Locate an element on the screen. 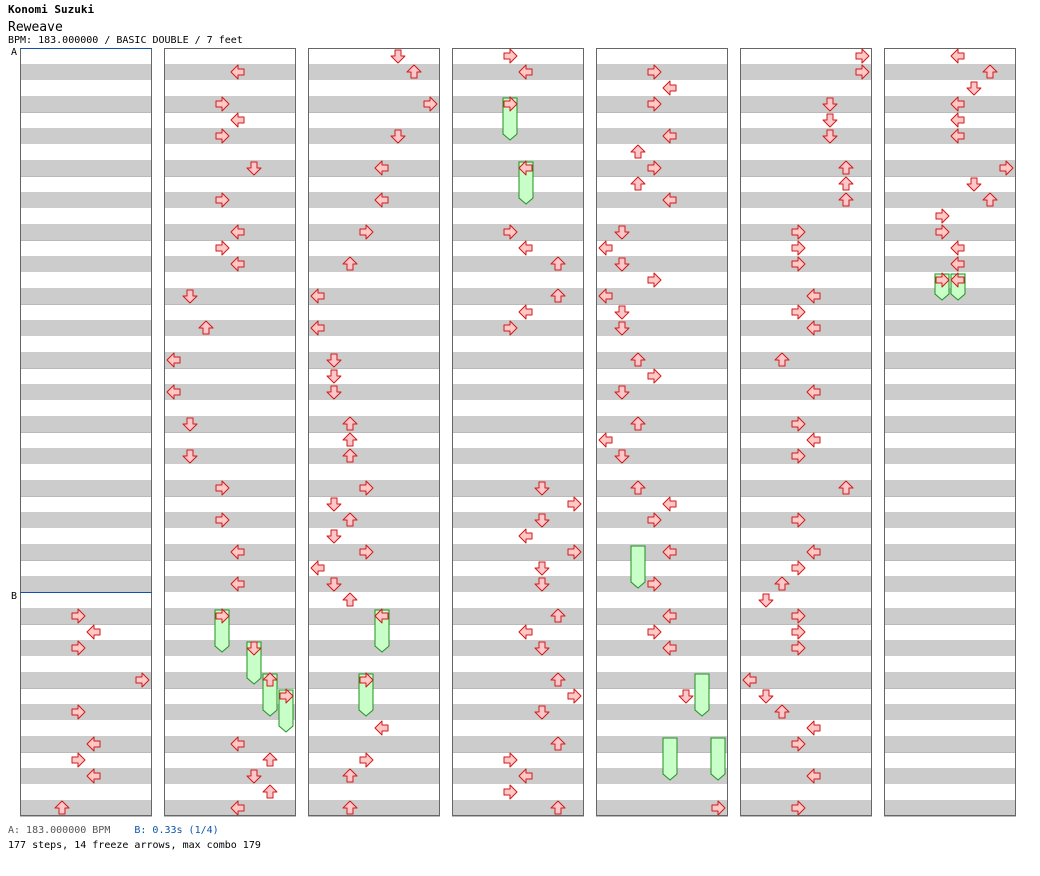 This screenshot has height=876, width=1040. freeze-arrow is located at coordinates (382, 631).